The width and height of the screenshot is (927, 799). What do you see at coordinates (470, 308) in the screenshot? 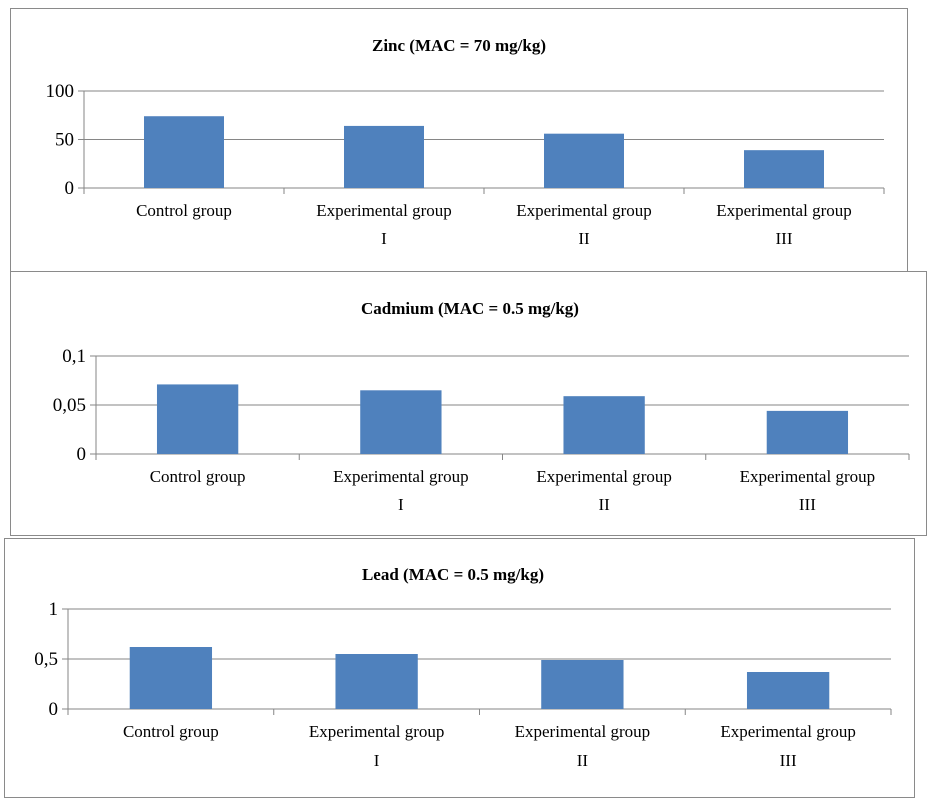
I see `chart-title: Cadmium (MAC = 0.5 mg/kg)` at bounding box center [470, 308].